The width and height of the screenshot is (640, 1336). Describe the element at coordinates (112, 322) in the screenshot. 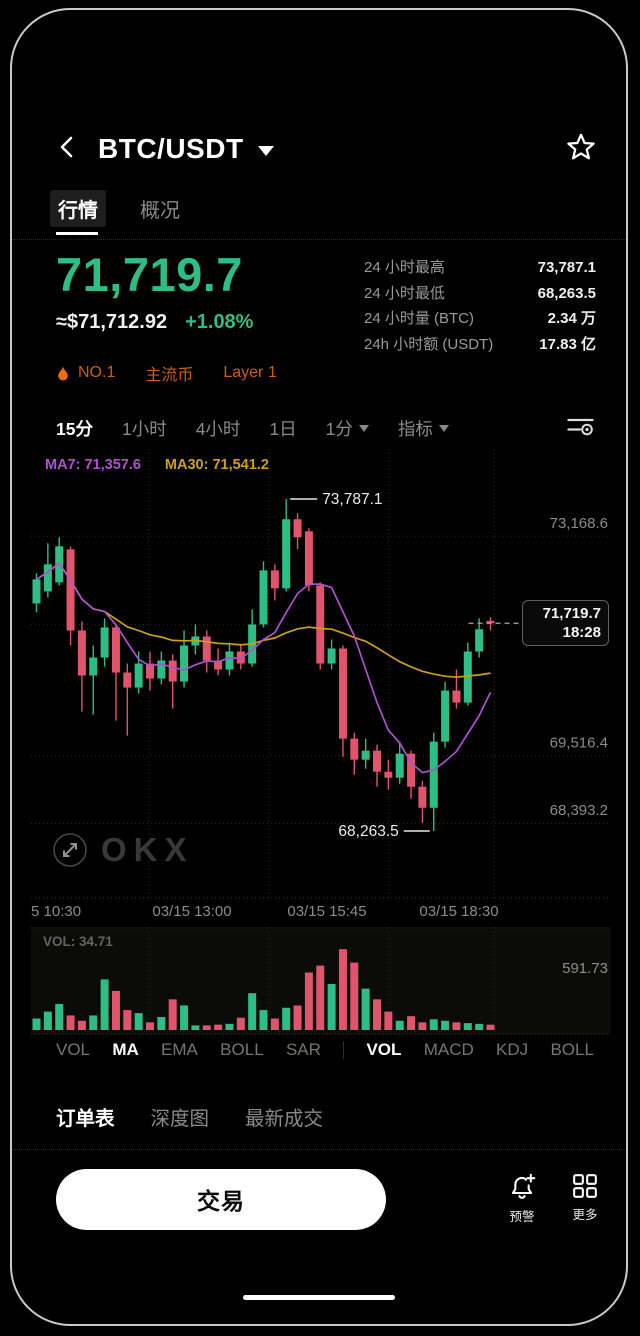

I see `usd-price: ≈$71,712.92` at that location.